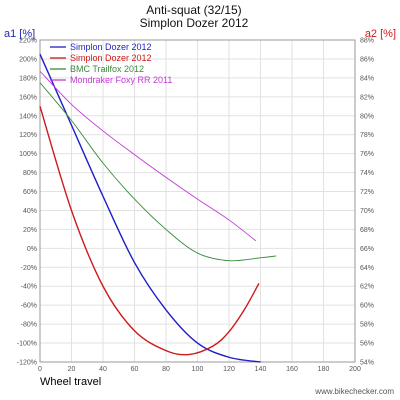 This screenshot has height=400, width=400. What do you see at coordinates (28, 41) in the screenshot?
I see `y1-tick-label: 220%` at bounding box center [28, 41].